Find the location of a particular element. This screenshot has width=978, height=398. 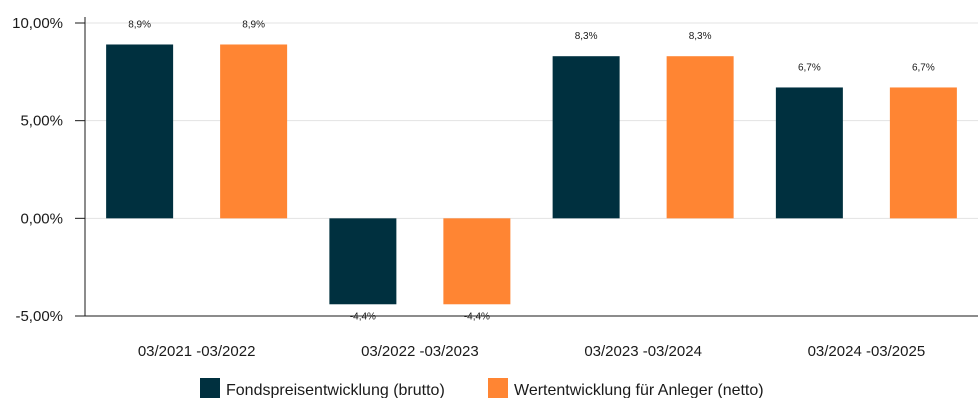

y-tick-label: -5,00% is located at coordinates (39, 316).